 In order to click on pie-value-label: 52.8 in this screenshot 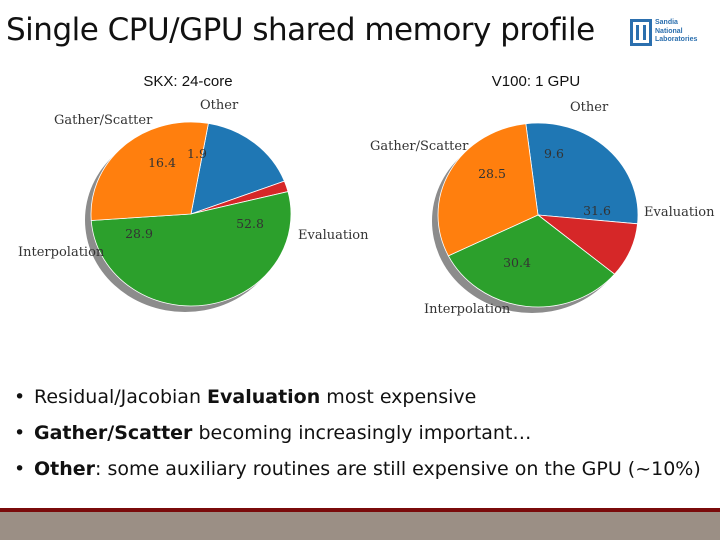, I will do `click(250, 223)`.